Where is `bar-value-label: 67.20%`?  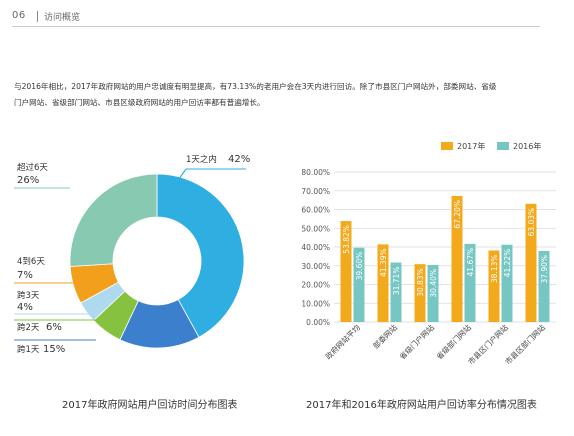 bar-value-label: 67.20% is located at coordinates (457, 214).